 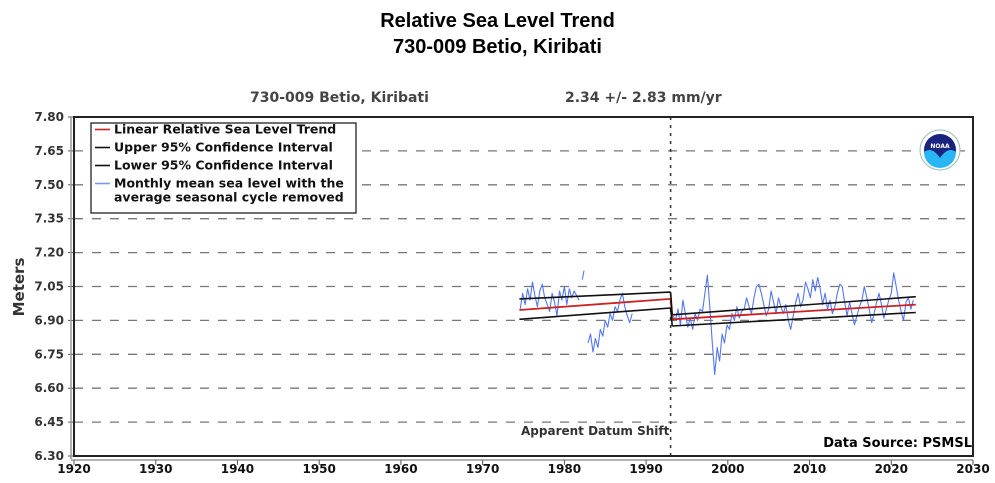 What do you see at coordinates (49, 287) in the screenshot?
I see `y-tick-label: 7.05` at bounding box center [49, 287].